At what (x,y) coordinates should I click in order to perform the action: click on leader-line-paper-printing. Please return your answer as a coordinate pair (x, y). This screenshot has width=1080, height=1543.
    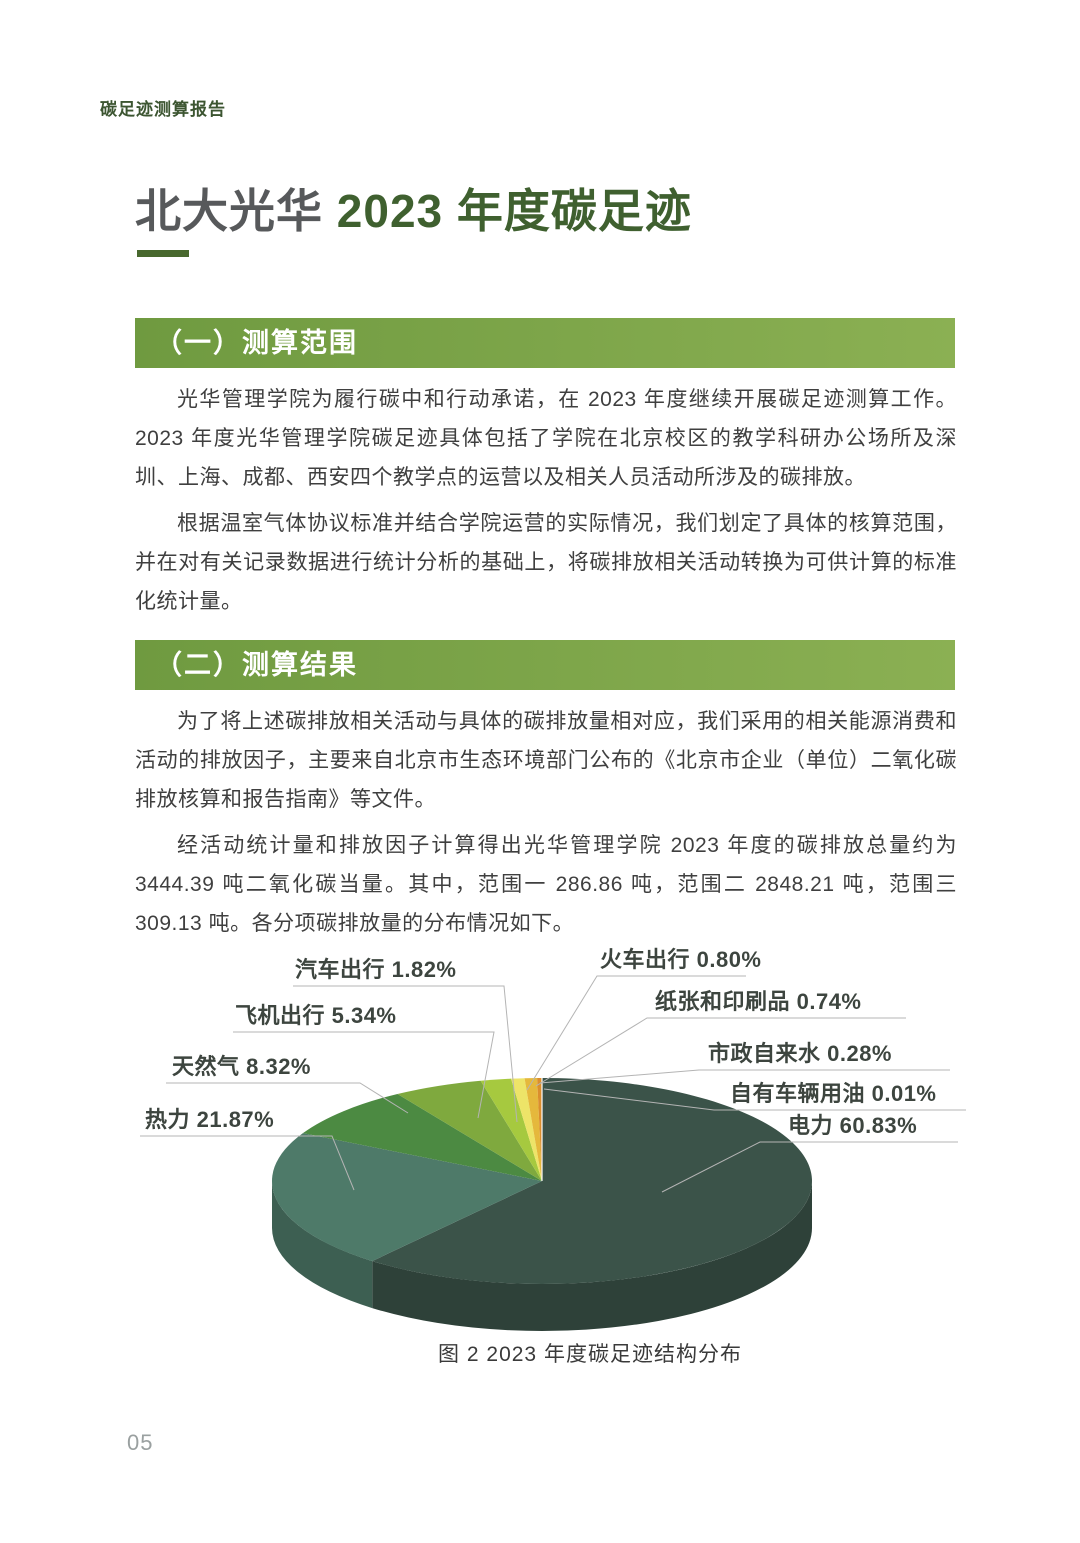
    Looking at the image, I should click on (720, 1052).